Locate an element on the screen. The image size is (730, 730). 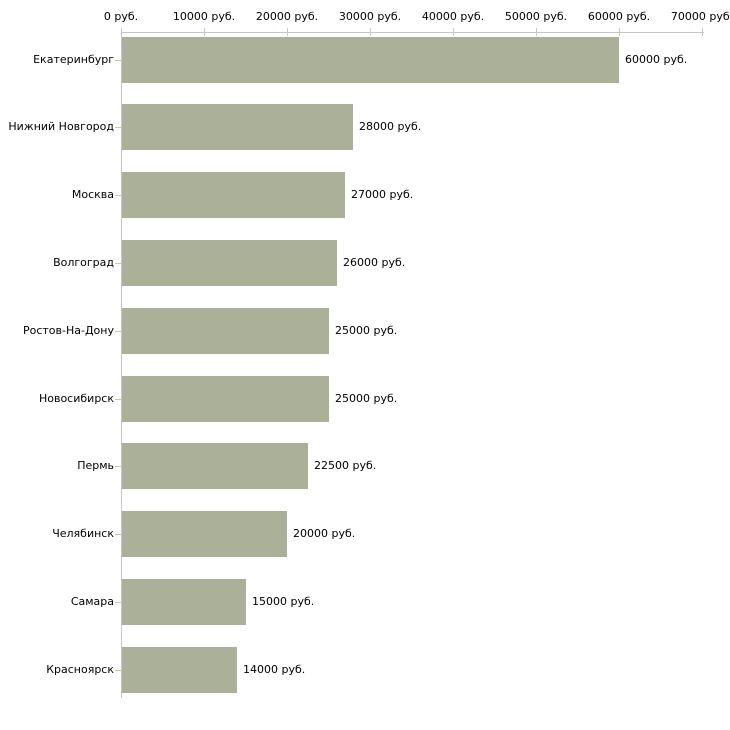
category-label: Ростов-На-Дону is located at coordinates (68, 330).